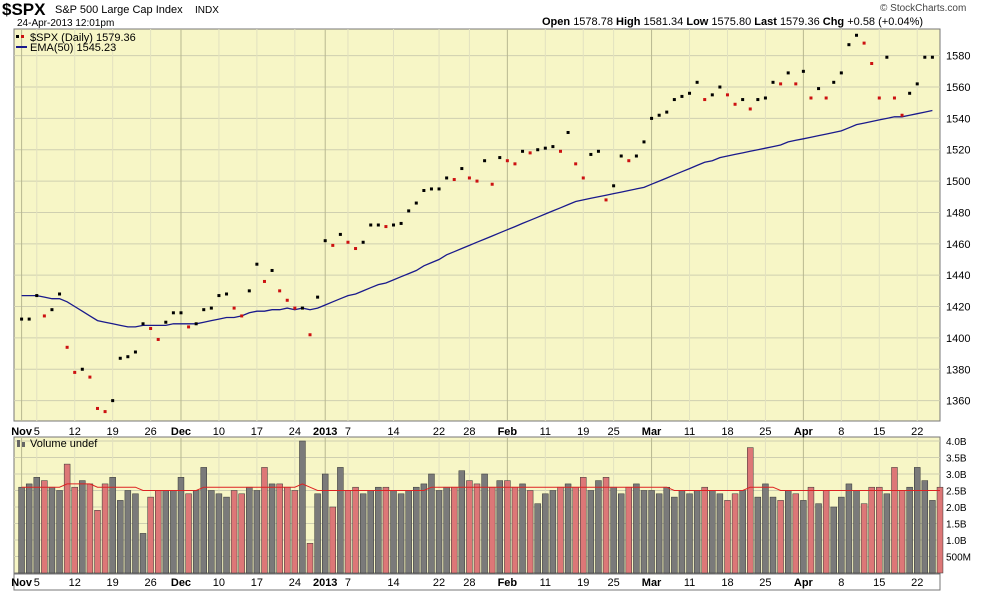 This screenshot has width=990, height=591. Describe the element at coordinates (439, 583) in the screenshot. I see `volume-x-tick-label: 22` at that location.